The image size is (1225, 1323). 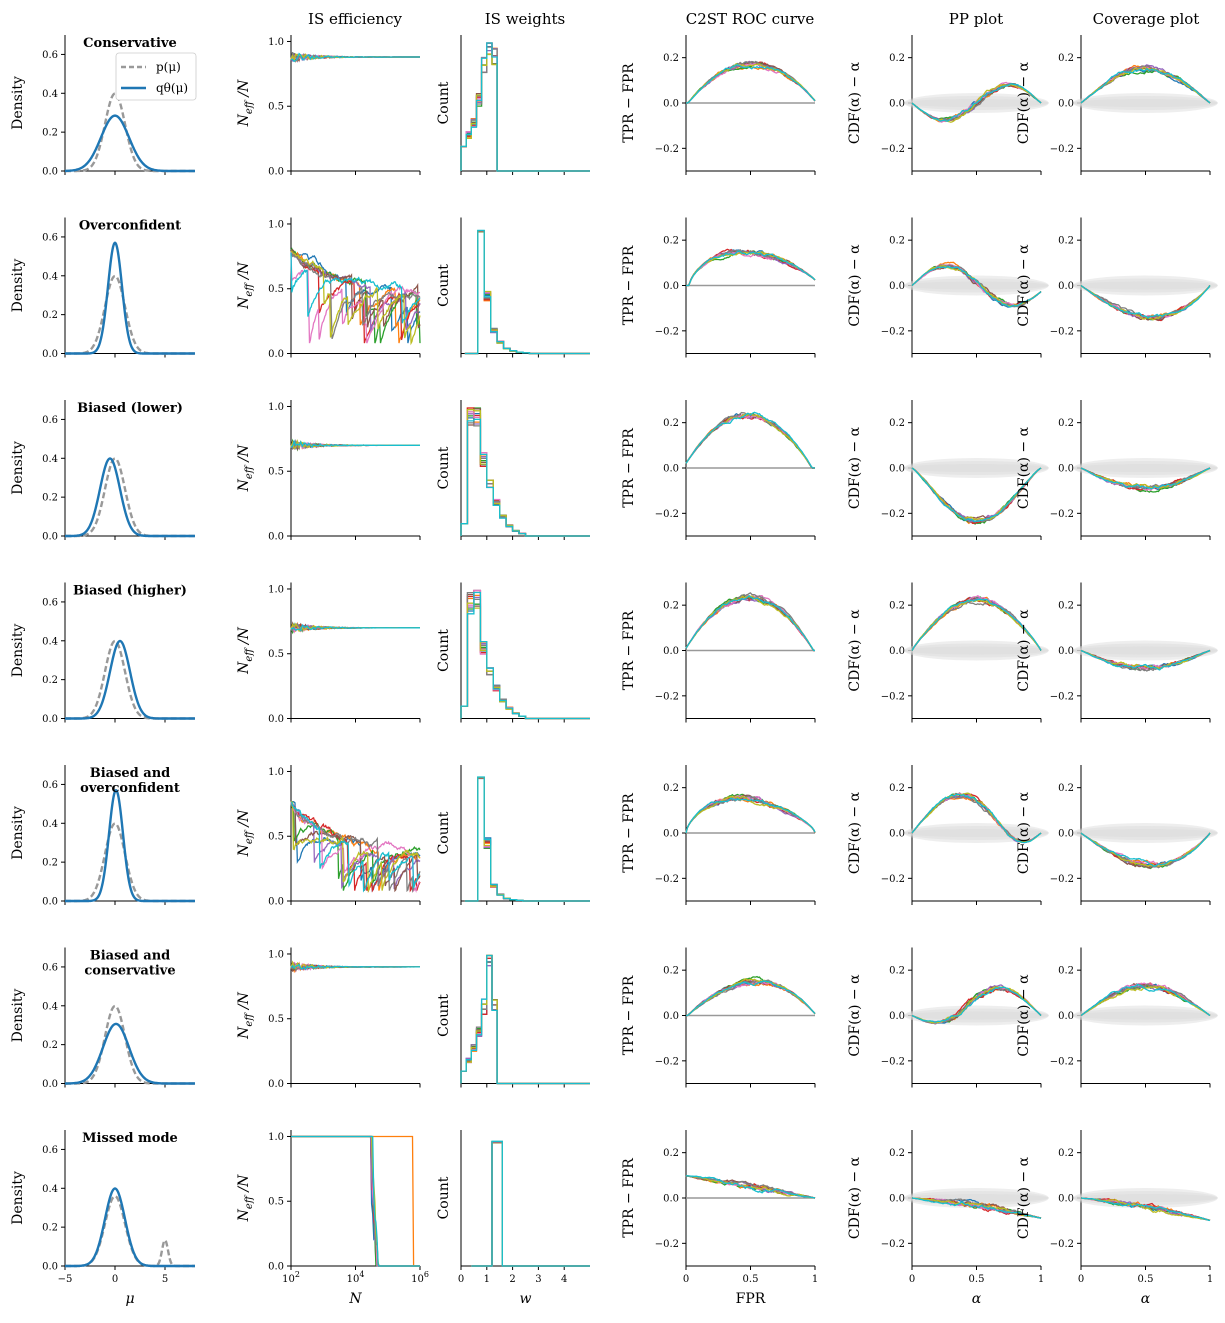 What do you see at coordinates (629, 1198) in the screenshot?
I see `y-axis-label: TPR − FPR` at bounding box center [629, 1198].